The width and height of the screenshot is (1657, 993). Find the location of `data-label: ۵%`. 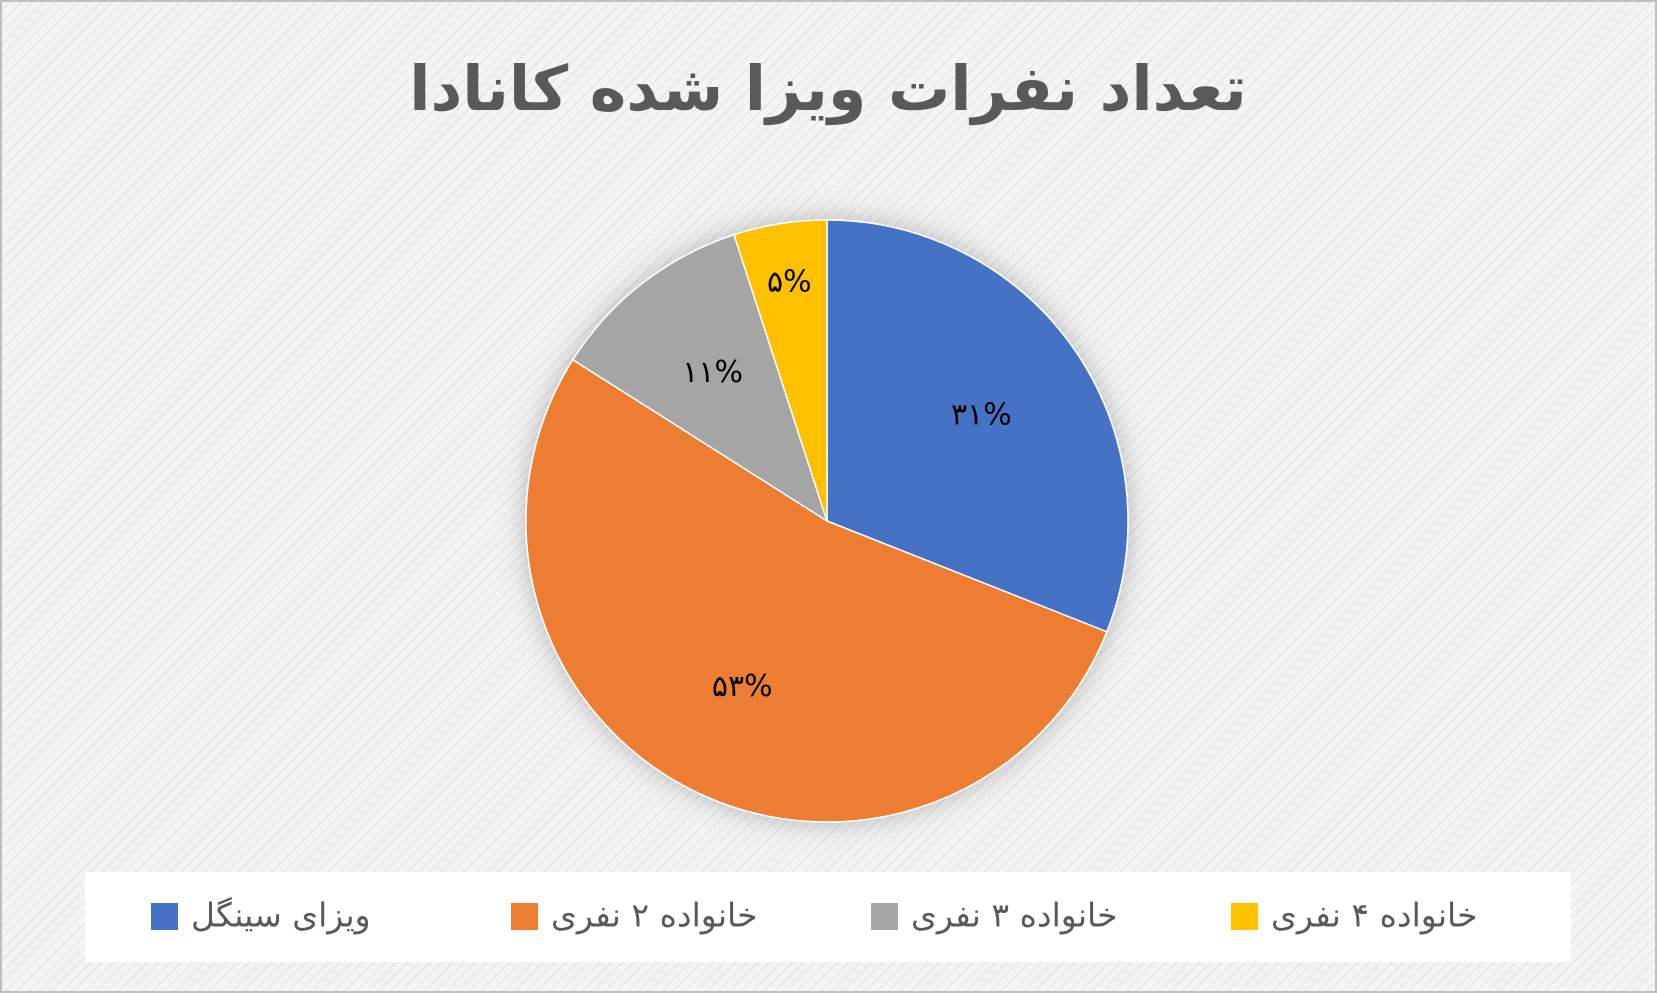

data-label: ۵% is located at coordinates (789, 282).